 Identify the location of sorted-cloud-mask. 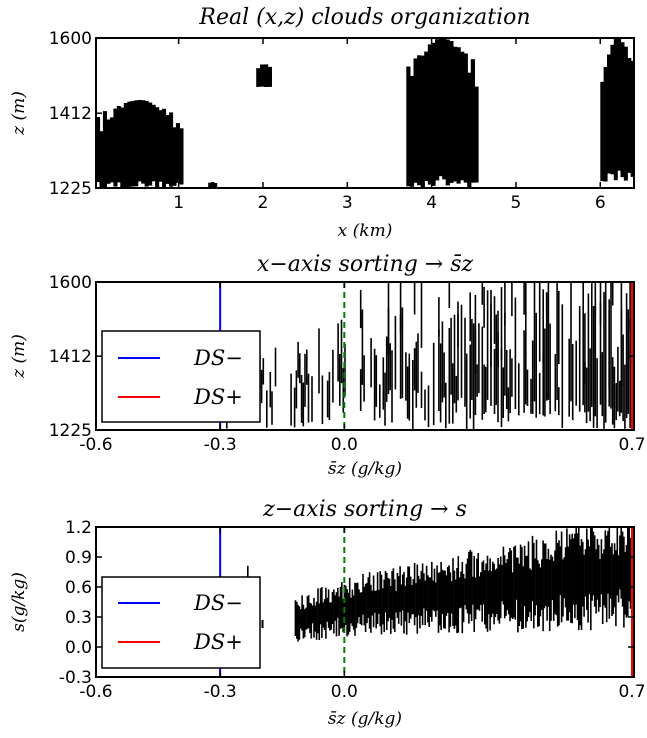
(429, 356).